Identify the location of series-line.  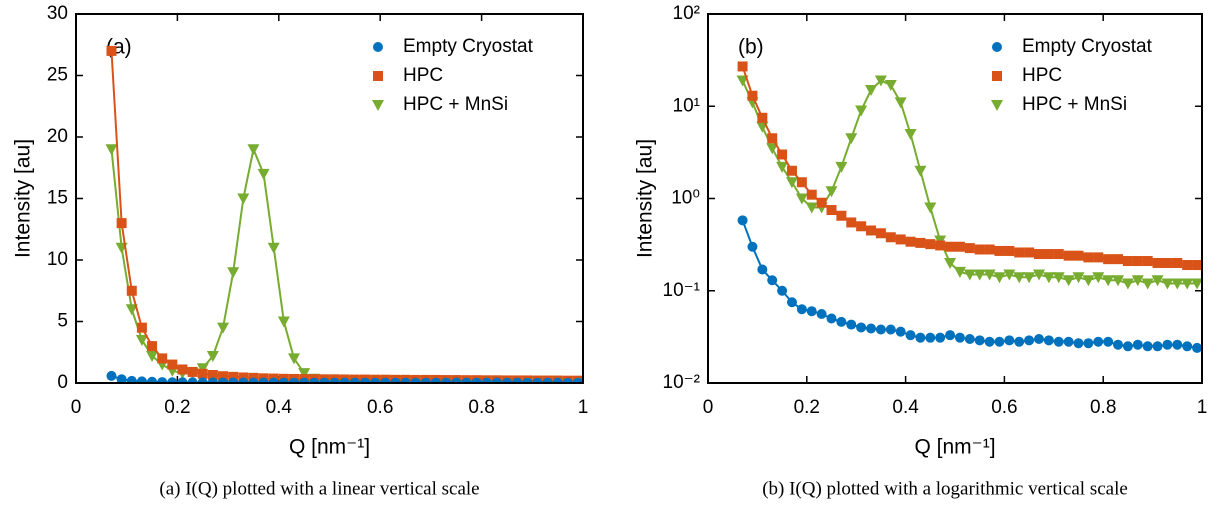
(969, 166).